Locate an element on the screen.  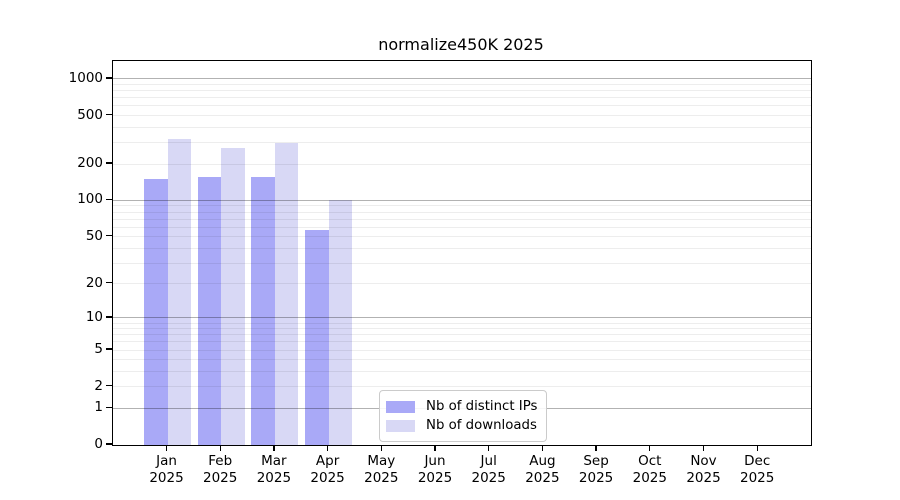
bar-jan-distinct-ips is located at coordinates (156, 312).